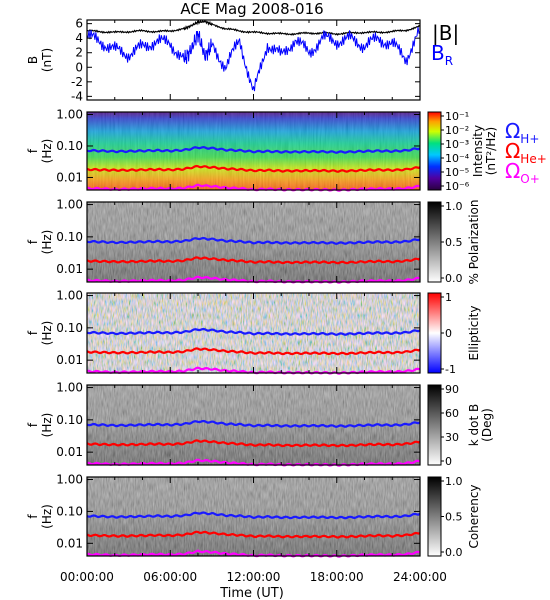 This screenshot has height=600, width=550. Describe the element at coordinates (474, 333) in the screenshot. I see `ellipticity-colorbar-label: Ellipticity` at that location.